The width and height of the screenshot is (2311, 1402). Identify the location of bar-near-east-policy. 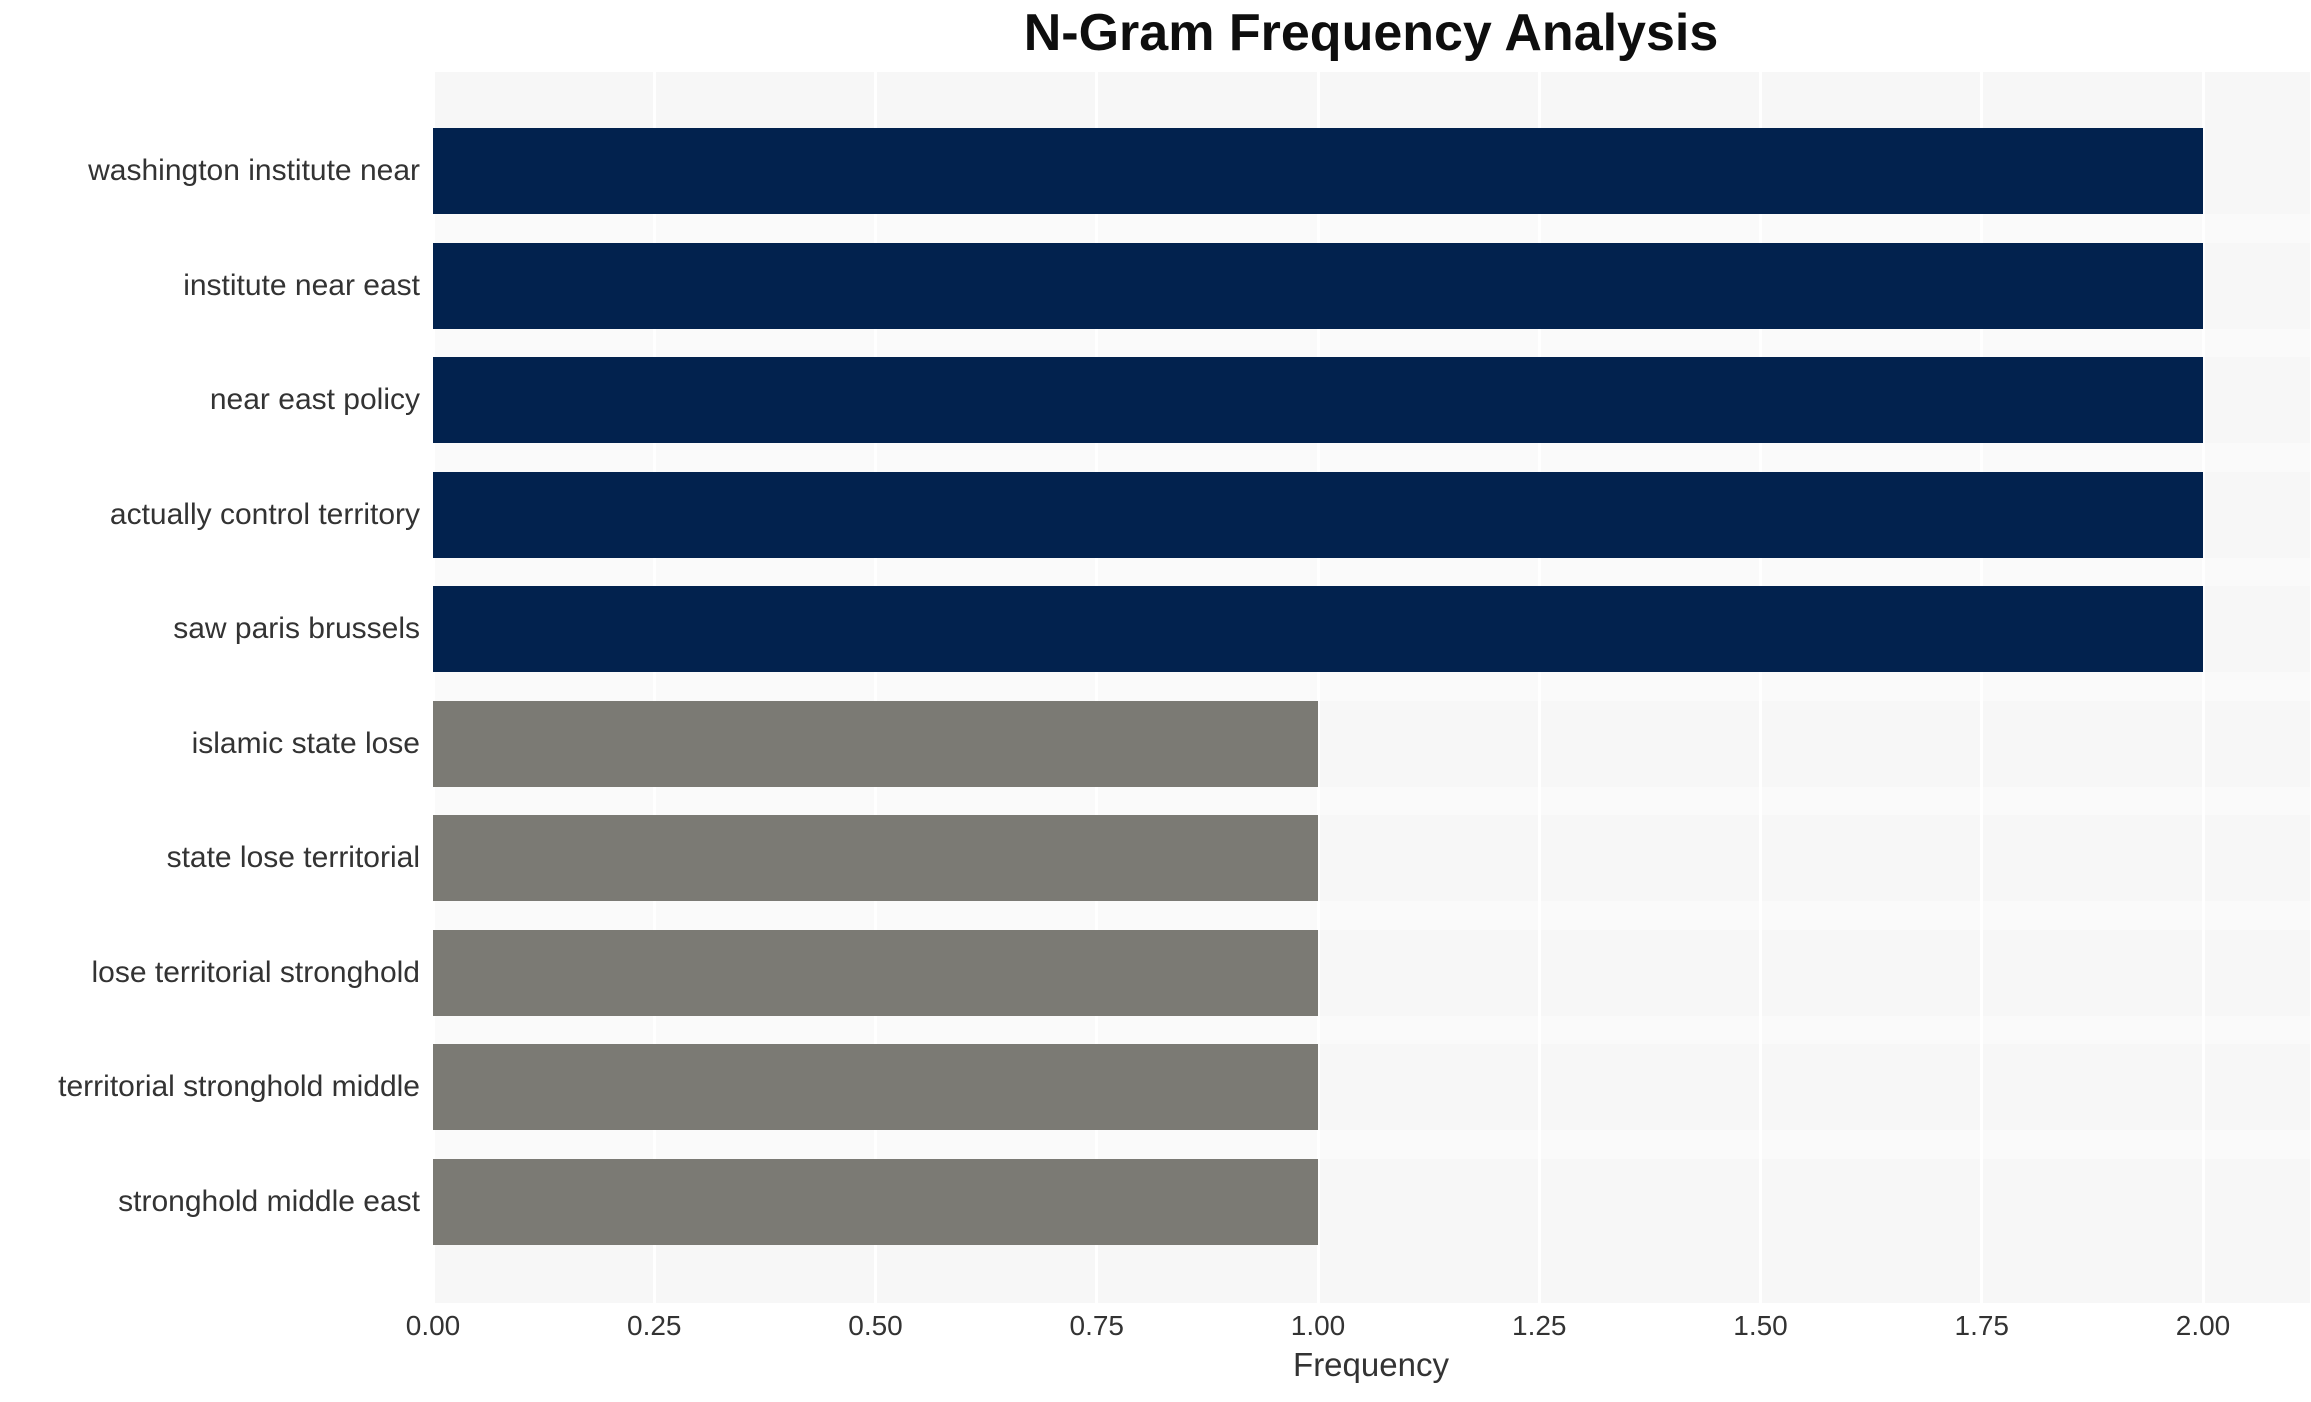
(1318, 400).